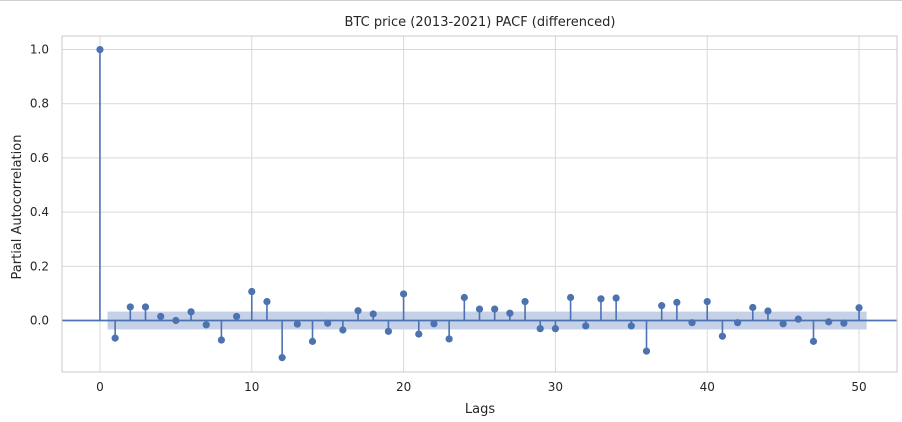  Describe the element at coordinates (39, 158) in the screenshot. I see `y-tick-label: 0.6` at that location.